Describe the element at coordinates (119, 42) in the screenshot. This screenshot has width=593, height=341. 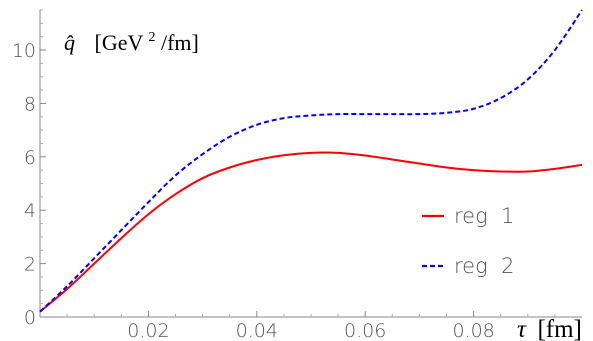
I see `y-axis-unit-prefix: [GeV` at that location.